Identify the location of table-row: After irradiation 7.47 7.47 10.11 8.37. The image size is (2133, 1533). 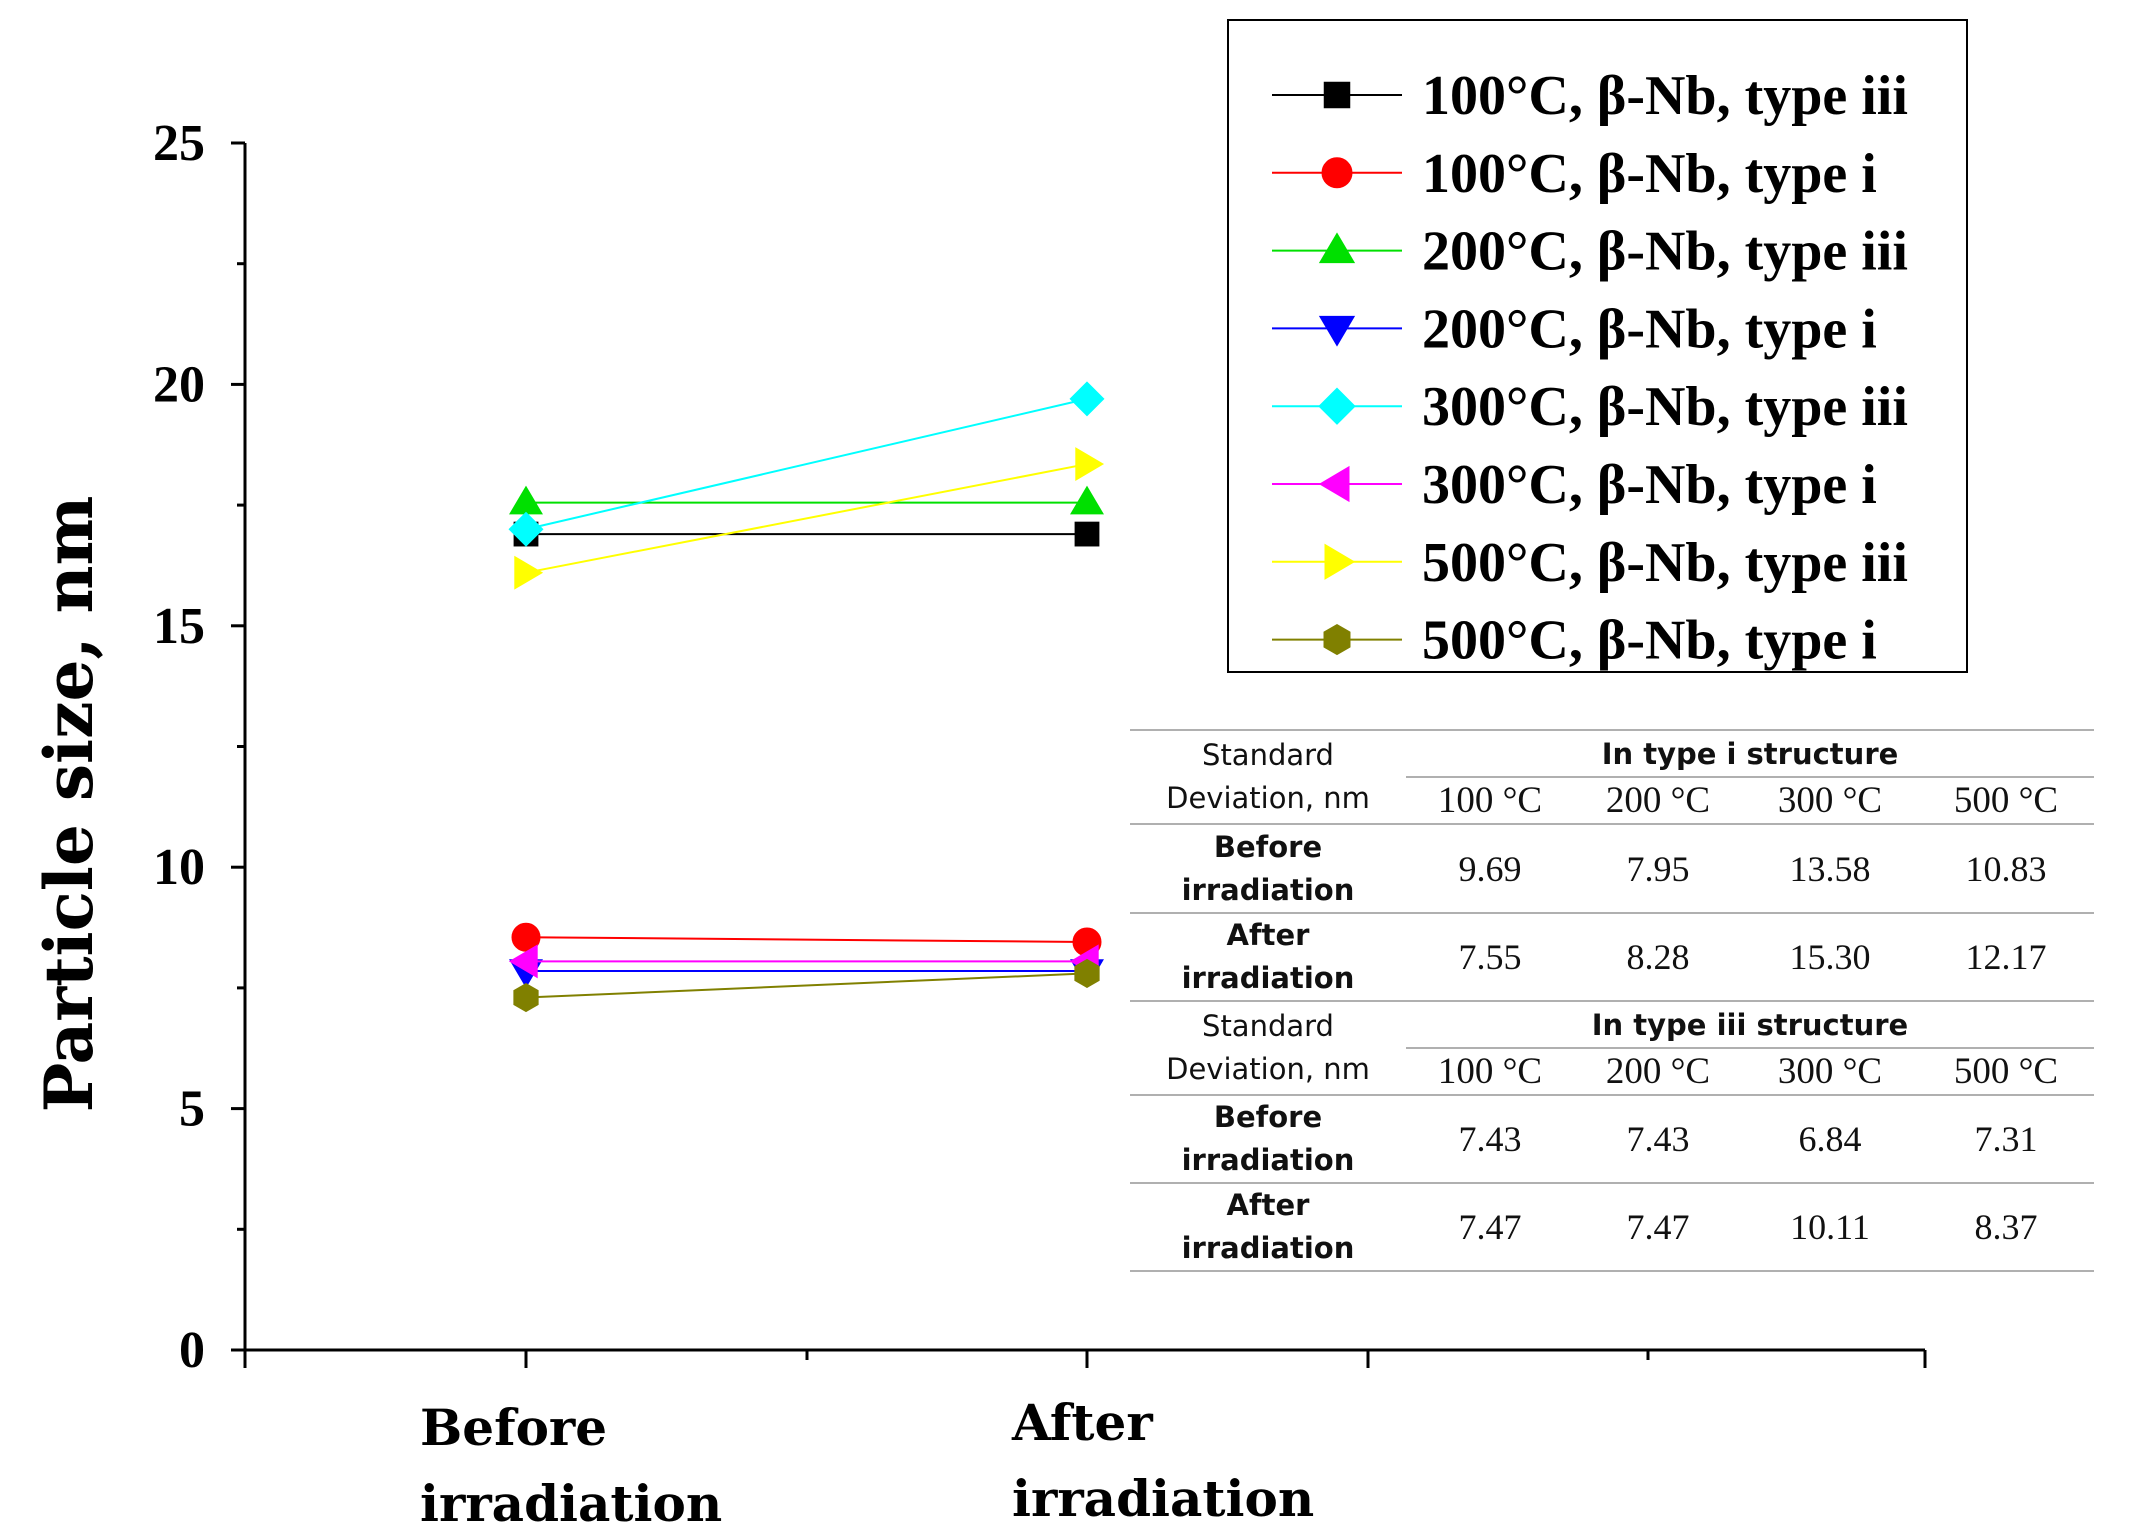
(1612, 1227).